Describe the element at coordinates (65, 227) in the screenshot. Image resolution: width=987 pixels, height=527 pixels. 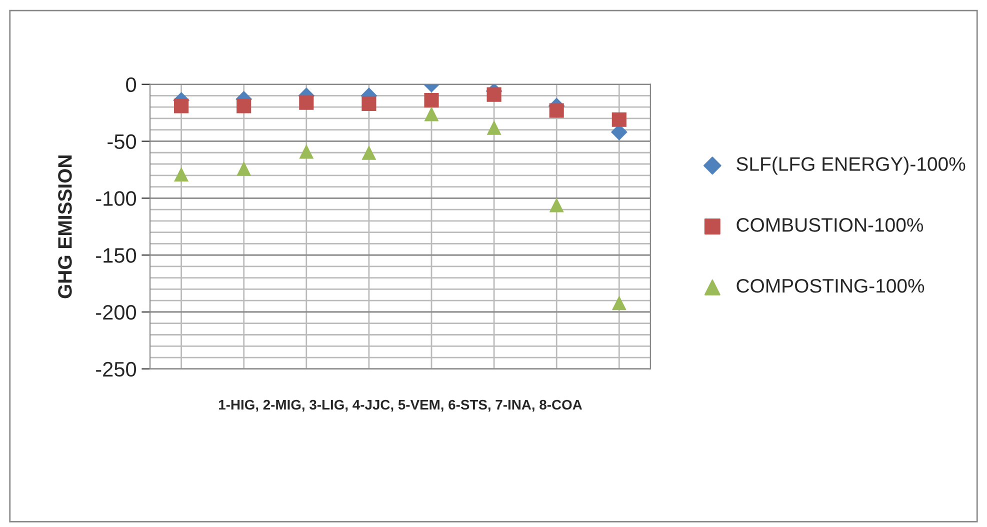
I see `y-axis-title: GHG EMISSION` at that location.